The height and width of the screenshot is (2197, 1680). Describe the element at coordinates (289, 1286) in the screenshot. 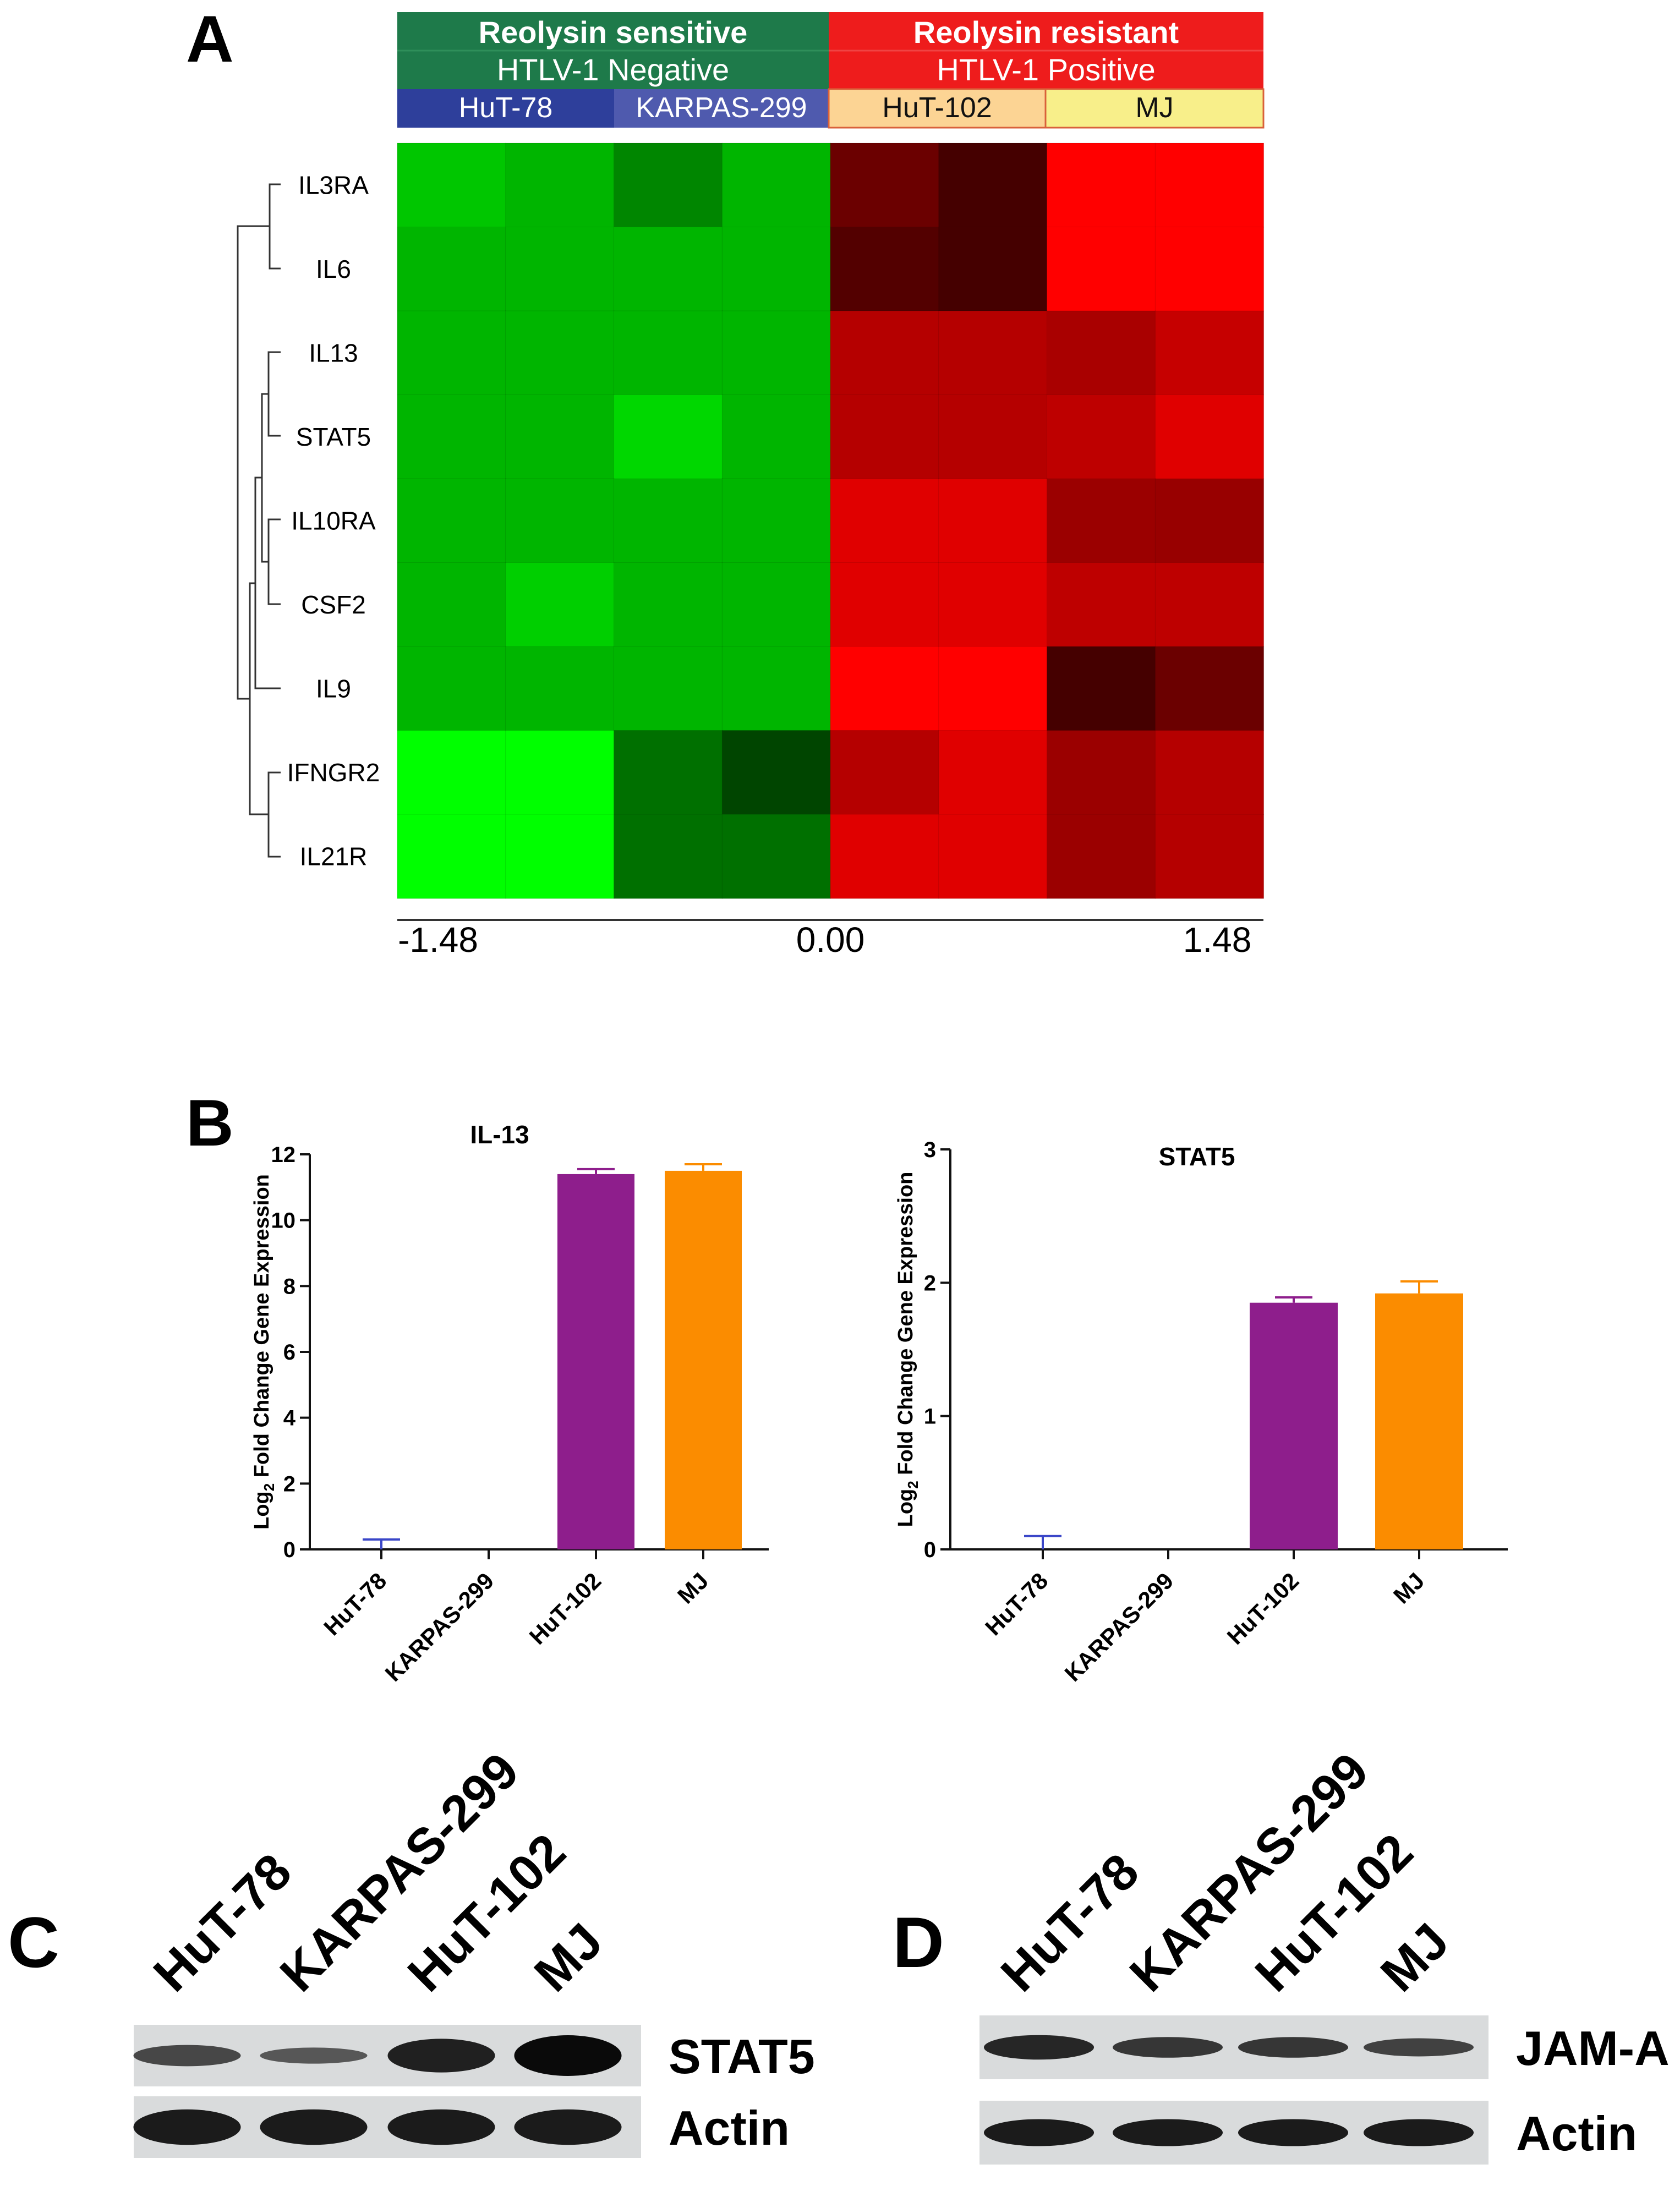

I see `y-tick-label: 8` at that location.